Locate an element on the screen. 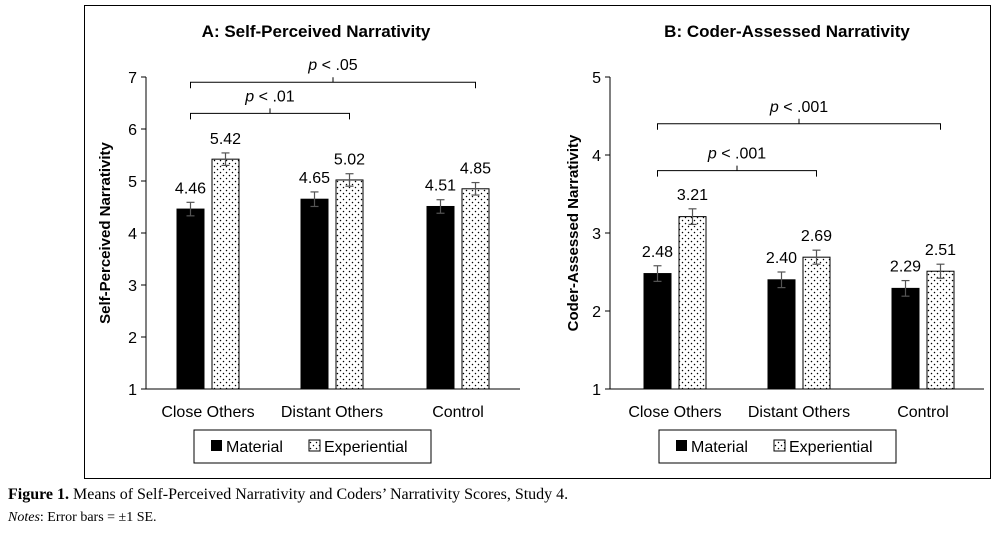 The height and width of the screenshot is (539, 1004). data-label: 4.65 is located at coordinates (314, 178).